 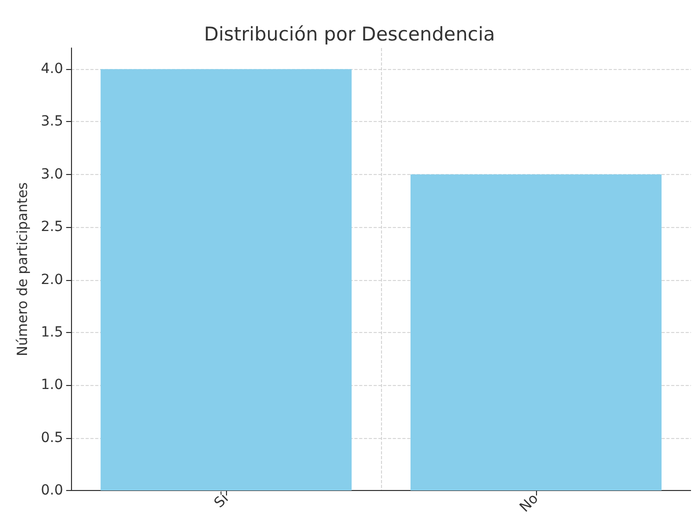 What do you see at coordinates (52, 490) in the screenshot?
I see `y-tick-label: 0.0` at bounding box center [52, 490].